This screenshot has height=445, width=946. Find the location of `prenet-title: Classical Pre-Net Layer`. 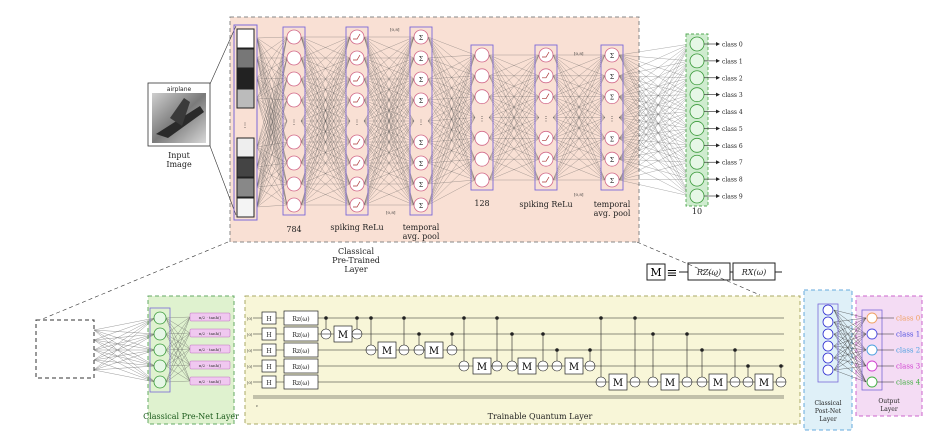

prenet-title: Classical Pre-Net Layer is located at coordinates (191, 416).